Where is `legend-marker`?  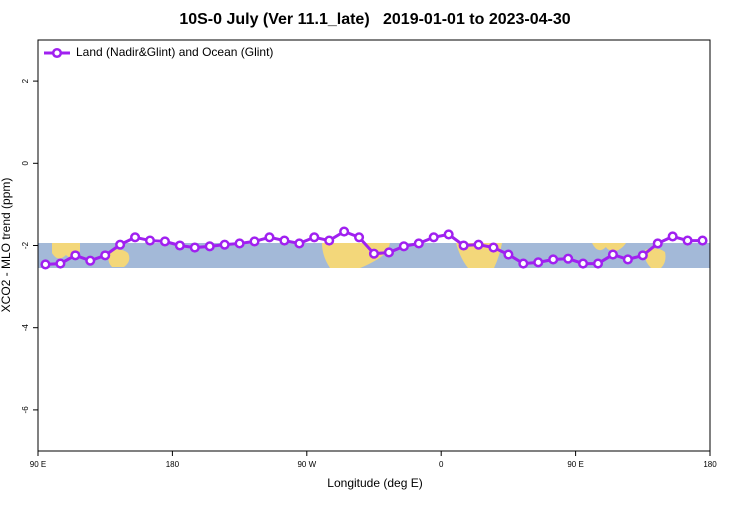
legend-marker is located at coordinates (57, 53).